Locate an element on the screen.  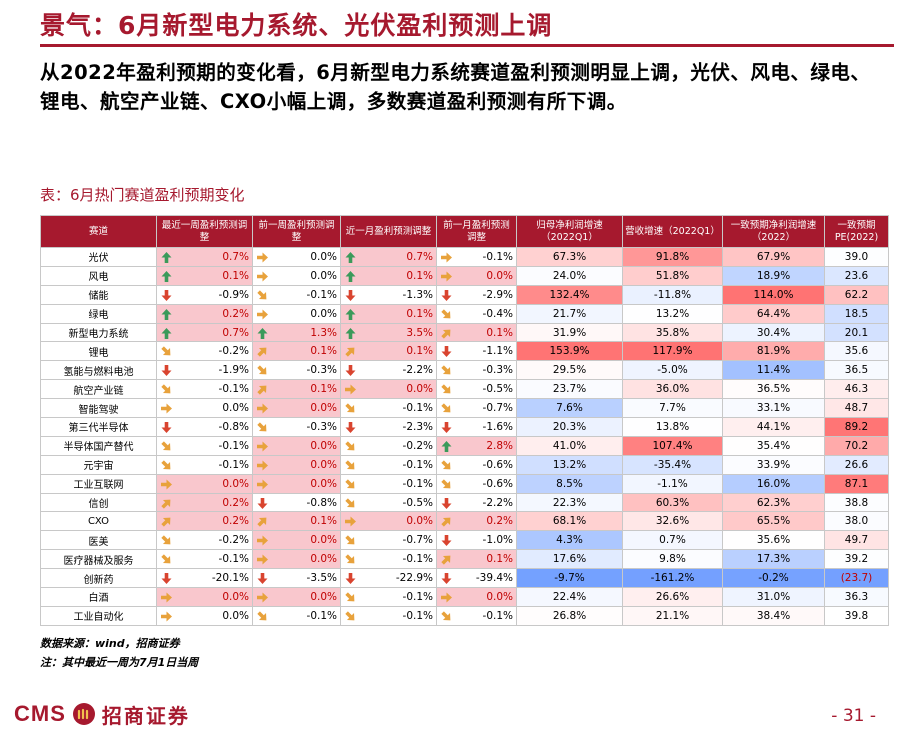
adjustment-value: 0.7% is located at coordinates (235, 256).